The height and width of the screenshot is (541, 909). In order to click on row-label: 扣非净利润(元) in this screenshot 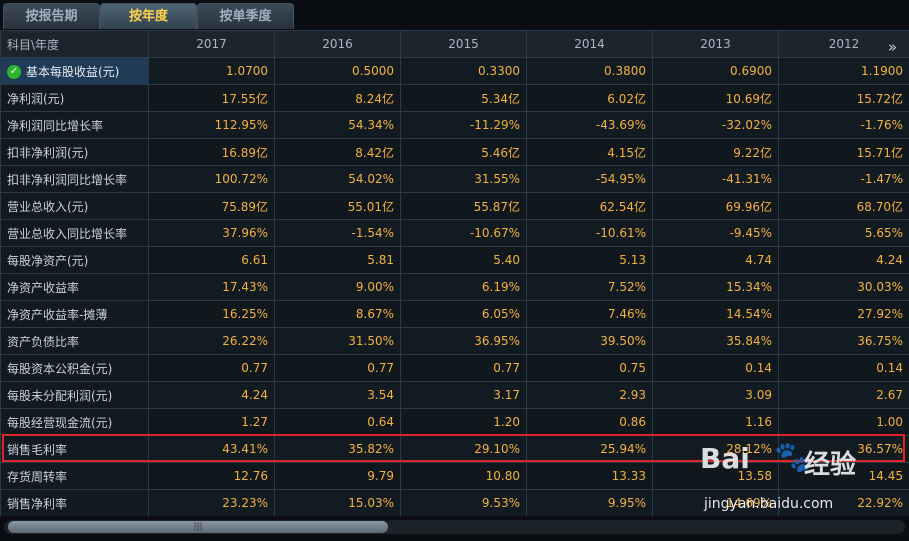, I will do `click(74, 152)`.